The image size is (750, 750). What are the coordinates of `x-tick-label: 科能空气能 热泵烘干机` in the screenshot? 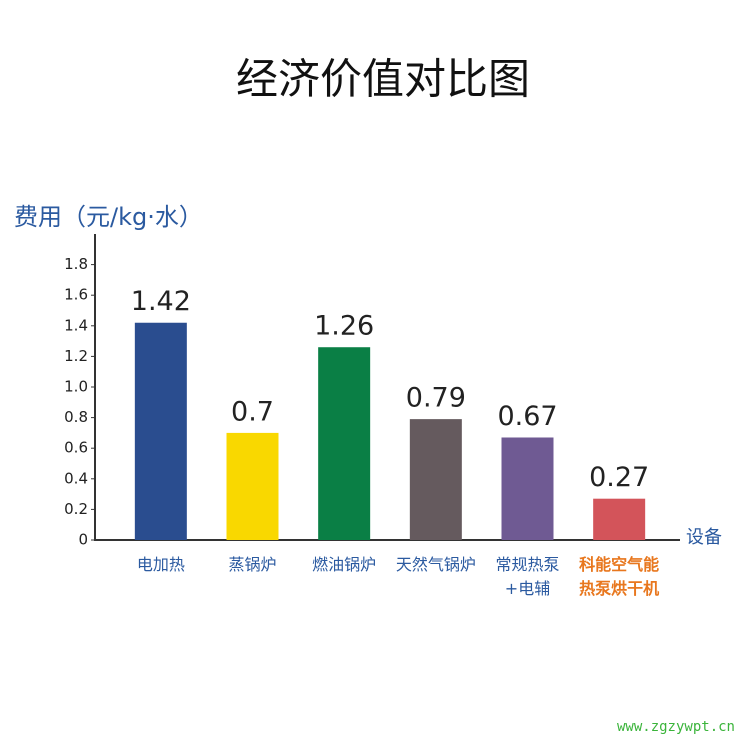 It's located at (619, 576).